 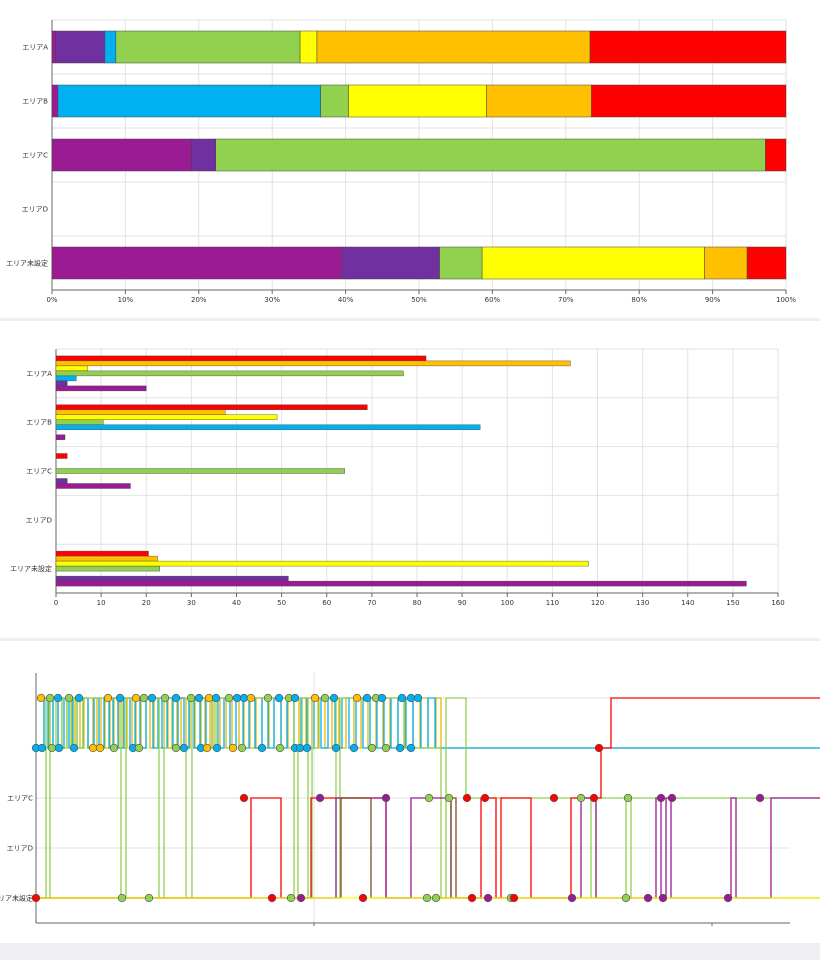 I want to click on chart2-x-tick-label: 90, so click(x=462, y=603).